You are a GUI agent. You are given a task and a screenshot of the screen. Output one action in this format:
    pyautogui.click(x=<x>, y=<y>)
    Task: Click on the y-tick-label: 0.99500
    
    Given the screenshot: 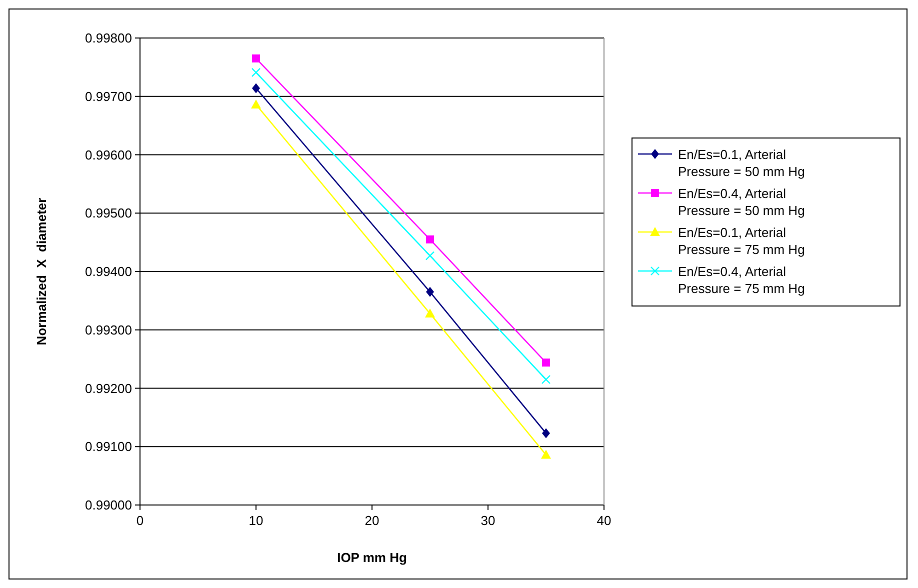 What is the action you would take?
    pyautogui.click(x=108, y=213)
    